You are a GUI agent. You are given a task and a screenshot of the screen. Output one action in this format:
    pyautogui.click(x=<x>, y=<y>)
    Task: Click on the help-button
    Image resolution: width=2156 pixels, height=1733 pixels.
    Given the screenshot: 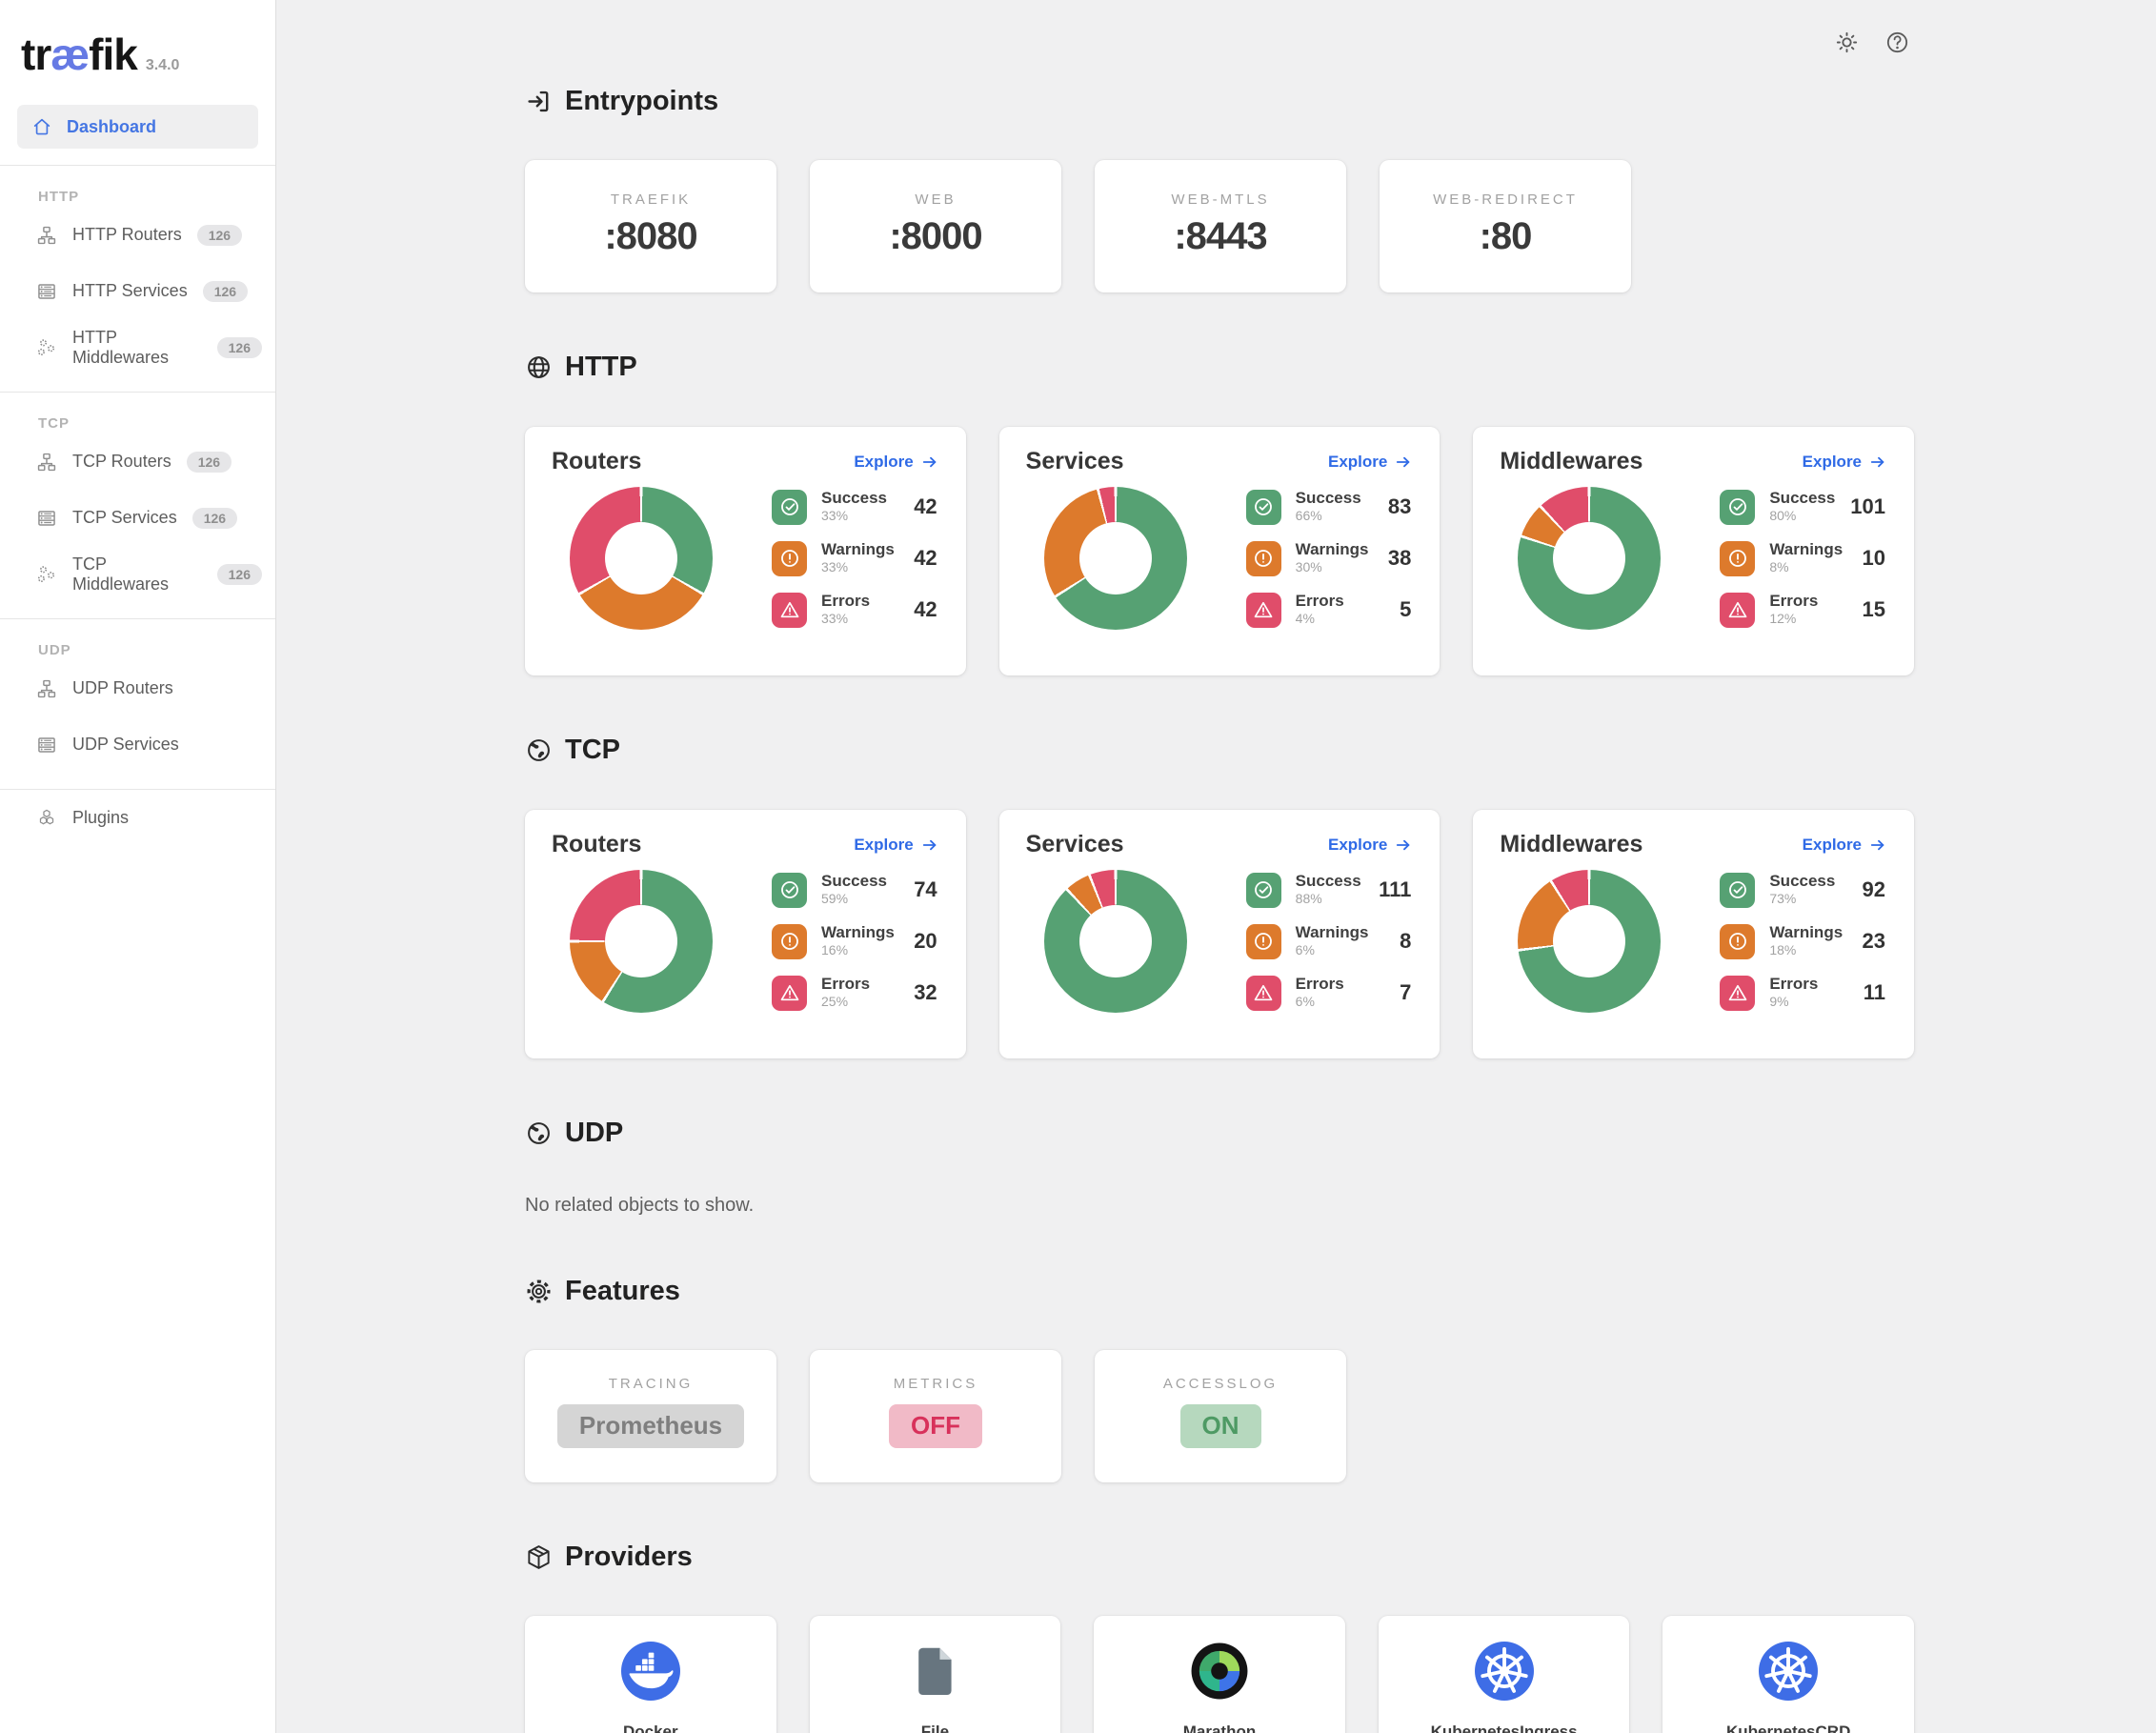 What is the action you would take?
    pyautogui.click(x=1897, y=42)
    